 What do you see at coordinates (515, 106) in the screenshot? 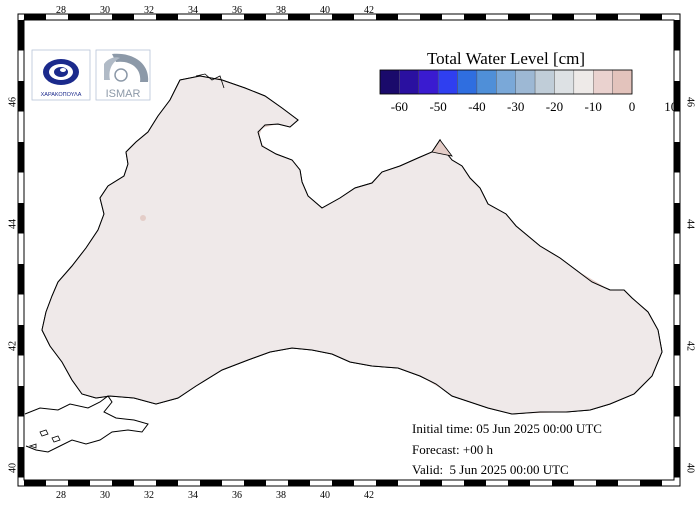
I see `legend-tick-label: -30` at bounding box center [515, 106].